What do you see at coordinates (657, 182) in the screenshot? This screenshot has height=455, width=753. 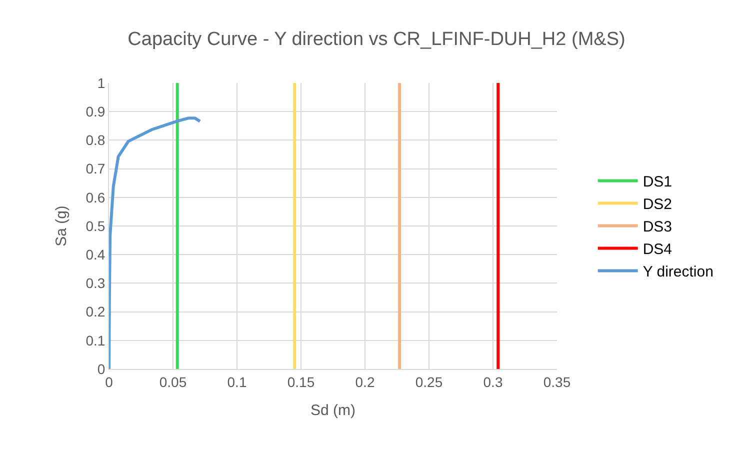 I see `legend-label: DS1` at bounding box center [657, 182].